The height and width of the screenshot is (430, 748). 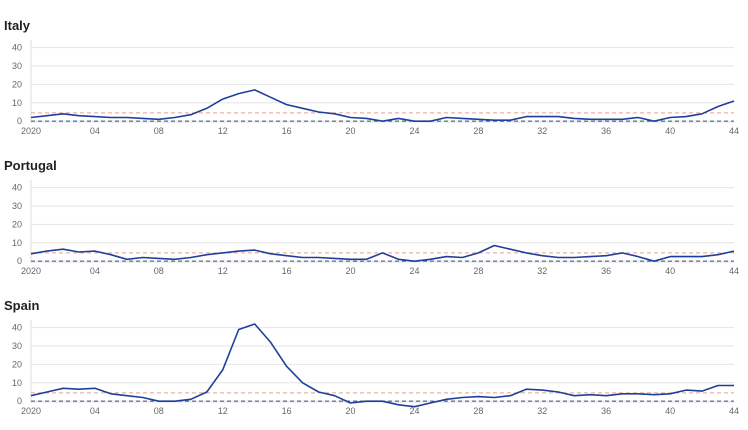 What do you see at coordinates (17, 25) in the screenshot?
I see `chart-title: Italy` at bounding box center [17, 25].